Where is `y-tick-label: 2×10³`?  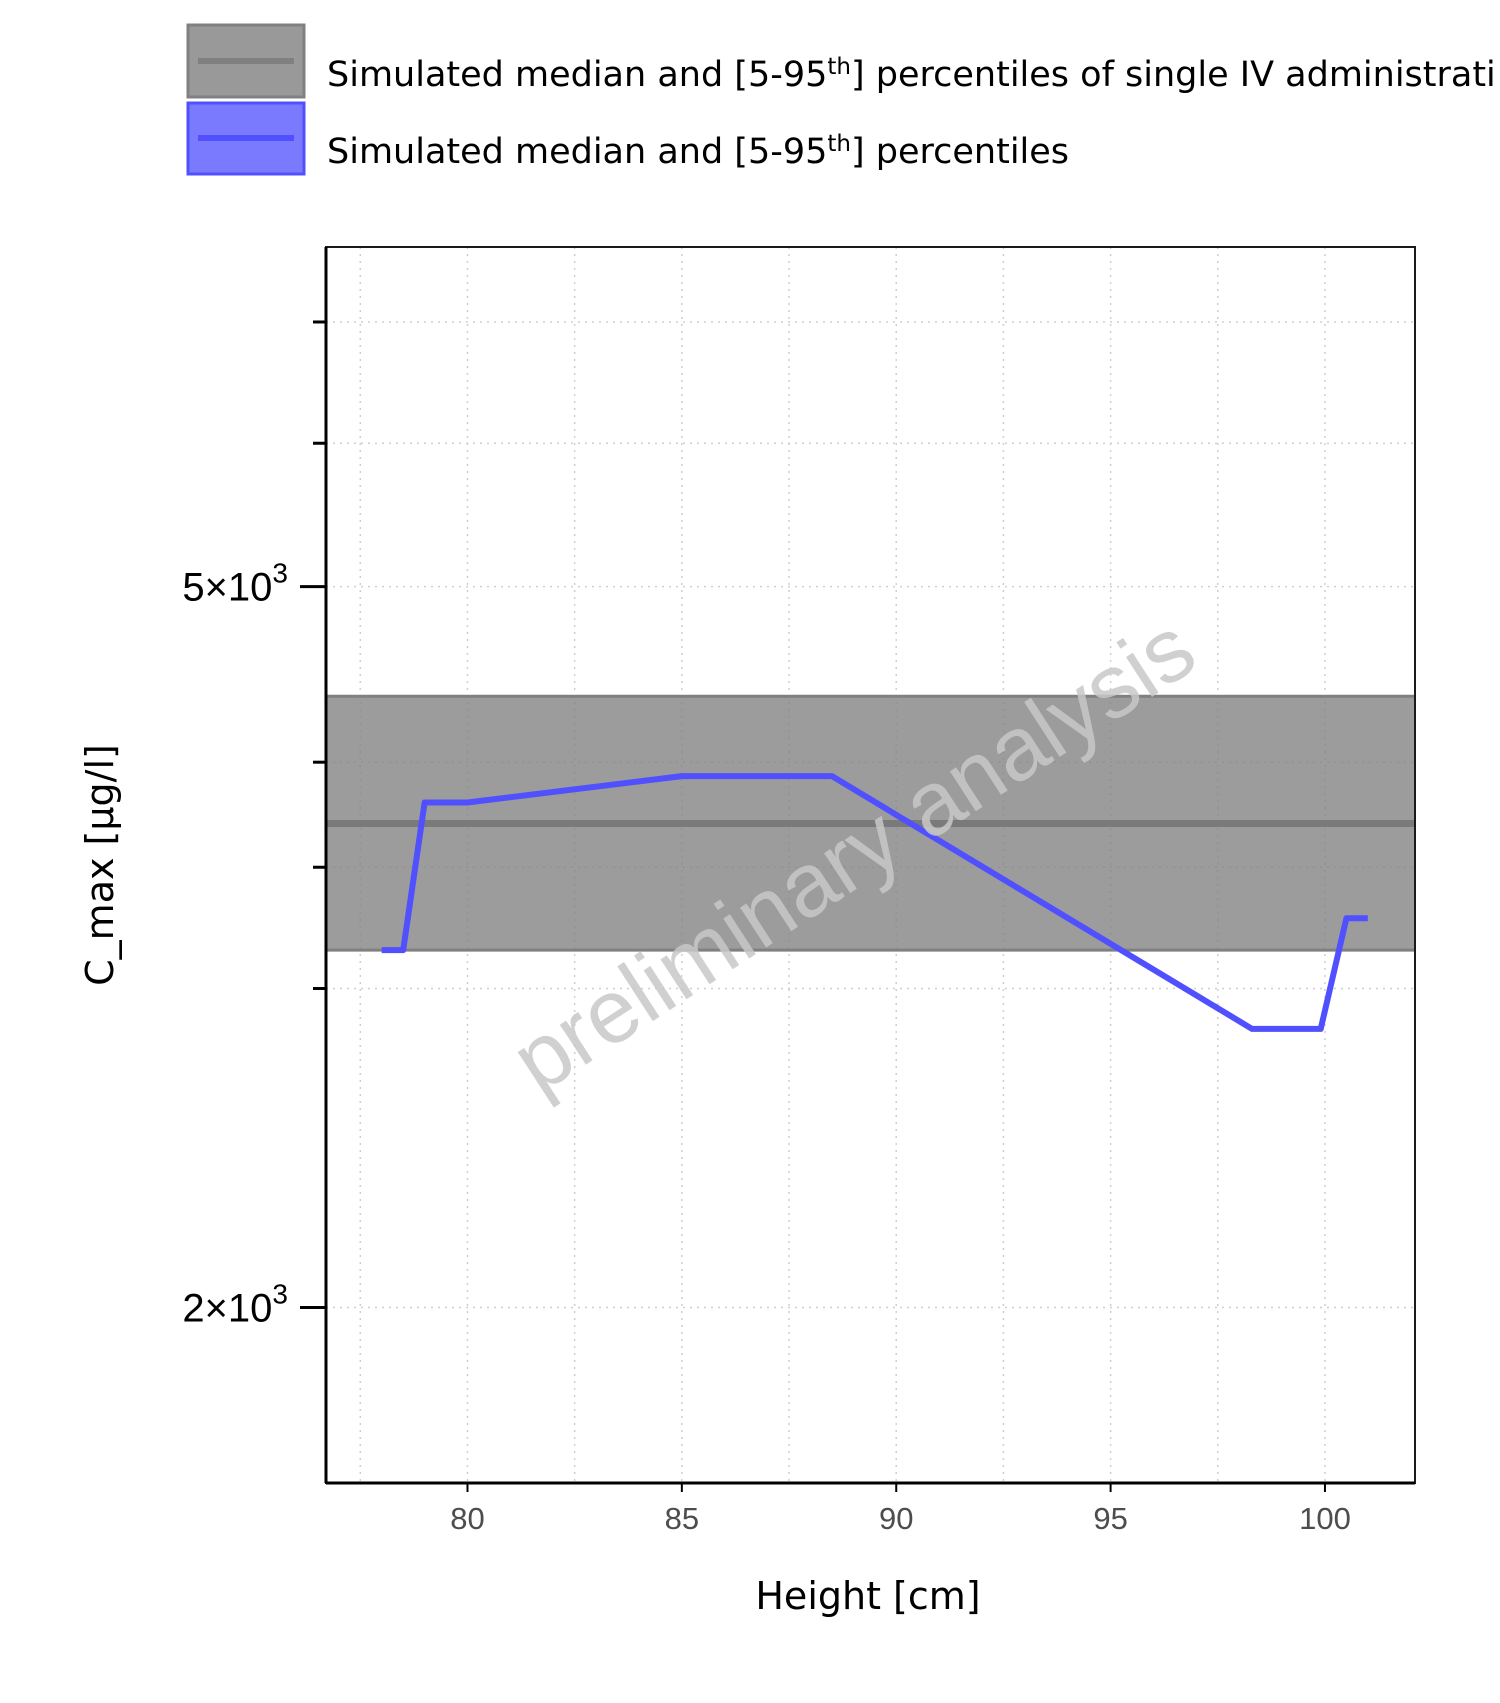 y-tick-label: 2×10³ is located at coordinates (235, 1304).